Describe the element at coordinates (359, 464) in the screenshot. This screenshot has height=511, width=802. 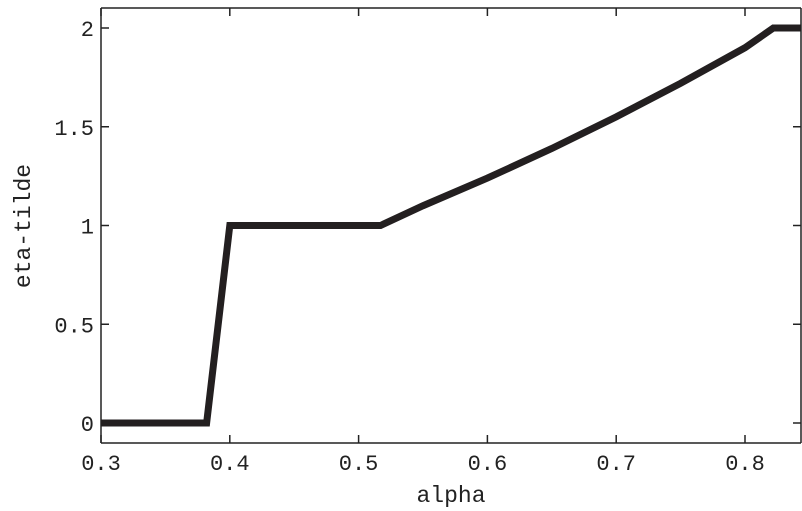
I see `x-tick-label: 0.5` at that location.